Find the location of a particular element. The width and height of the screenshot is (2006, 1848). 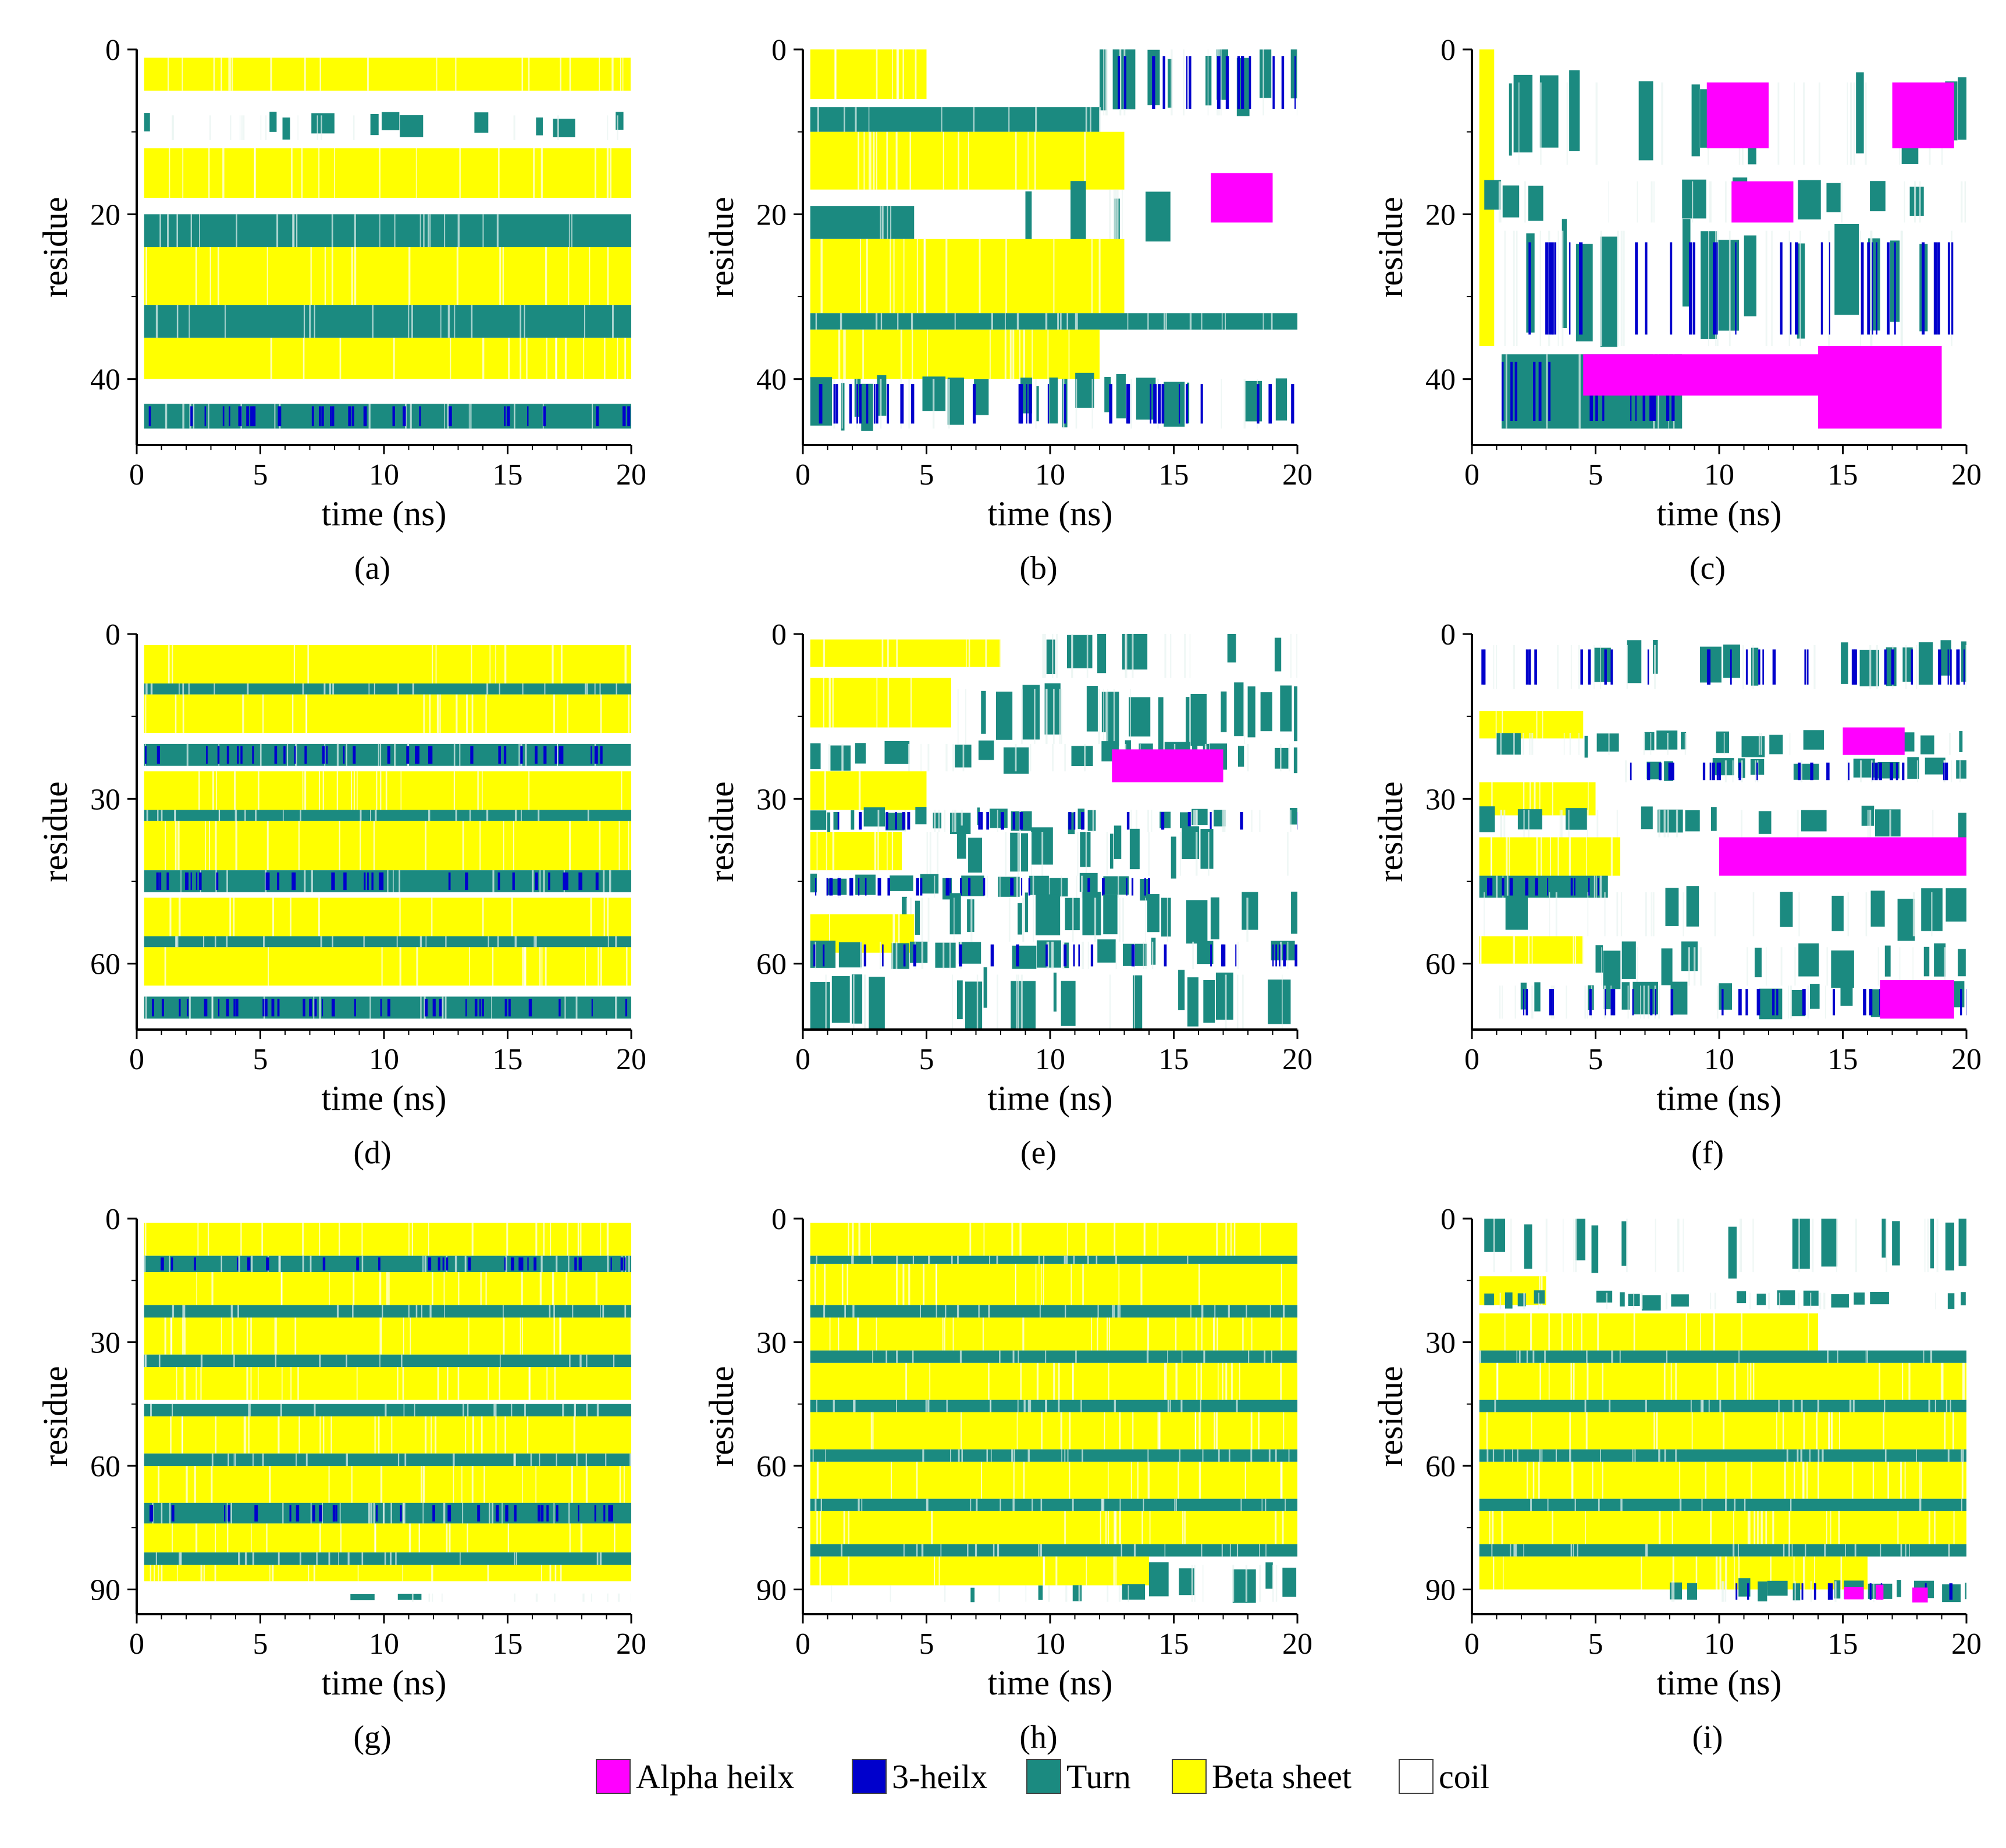

legend-label: Alpha heilx is located at coordinates (715, 1777).